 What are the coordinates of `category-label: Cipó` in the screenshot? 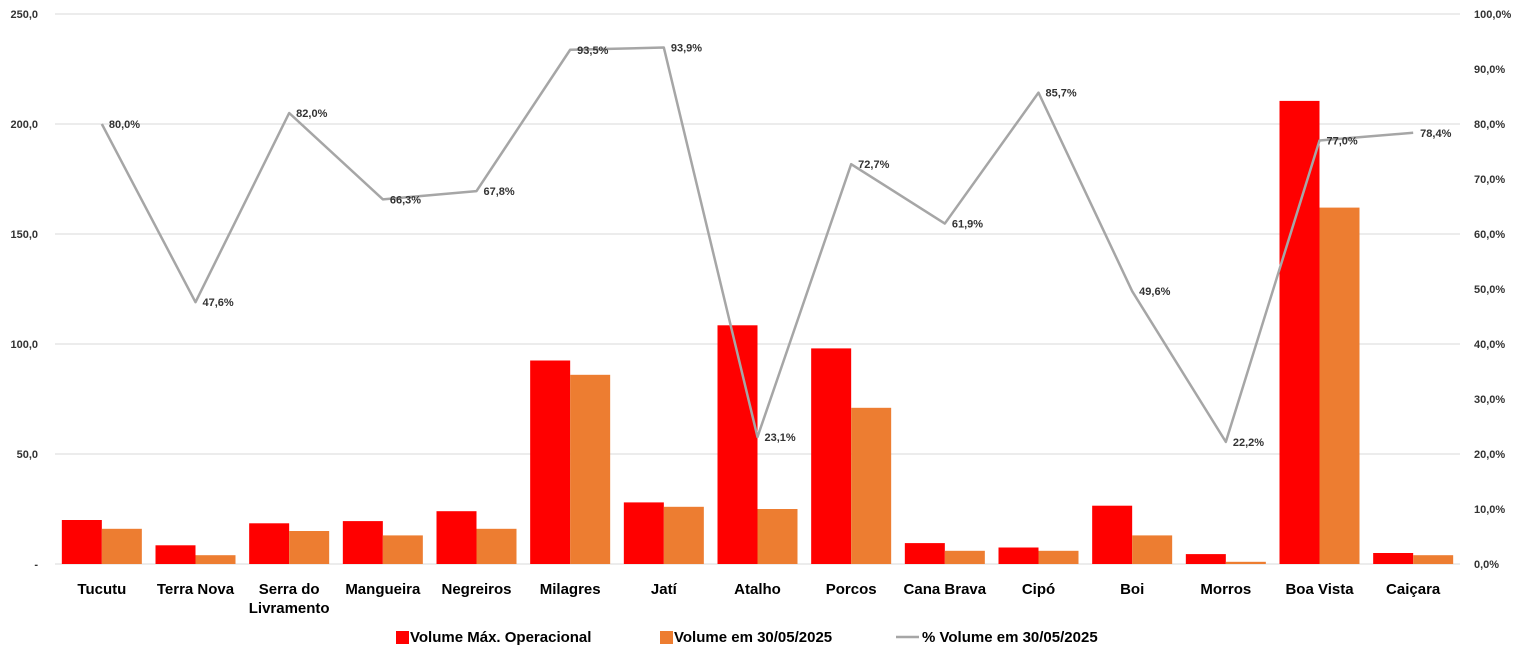 It's located at (1038, 589).